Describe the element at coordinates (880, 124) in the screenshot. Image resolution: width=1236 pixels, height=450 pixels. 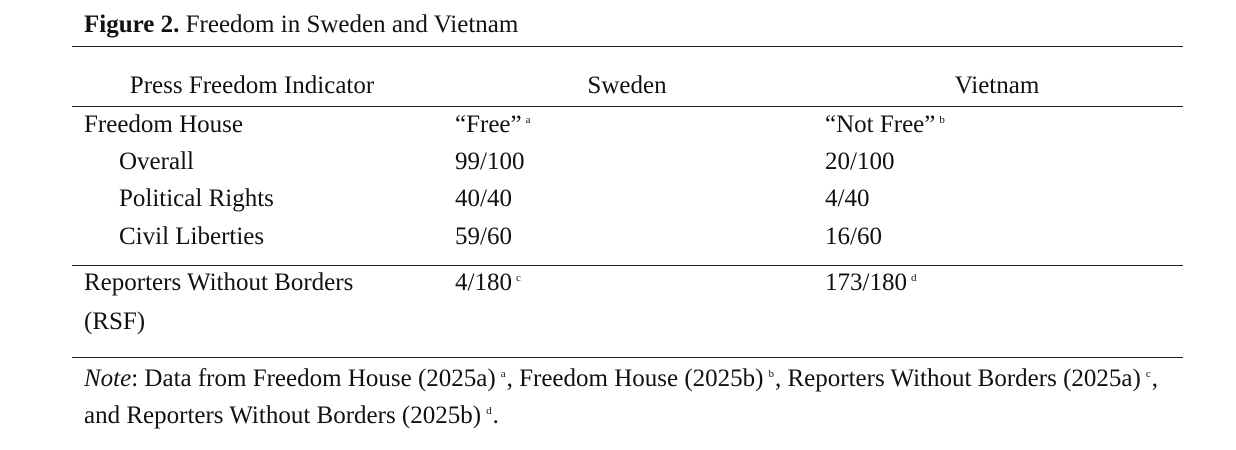
I see `vietnam-status-text: “Not Free”` at that location.